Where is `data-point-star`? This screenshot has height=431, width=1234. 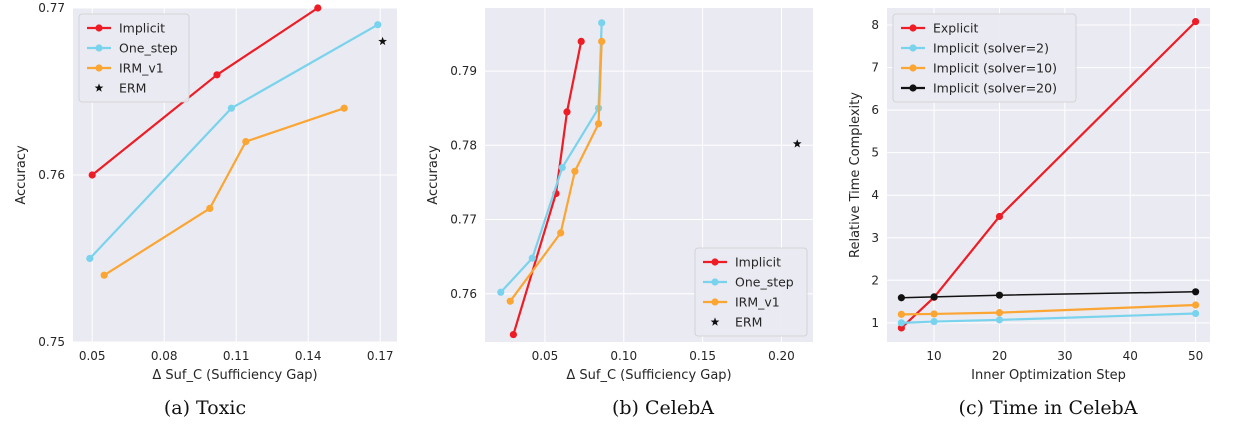 data-point-star is located at coordinates (797, 143).